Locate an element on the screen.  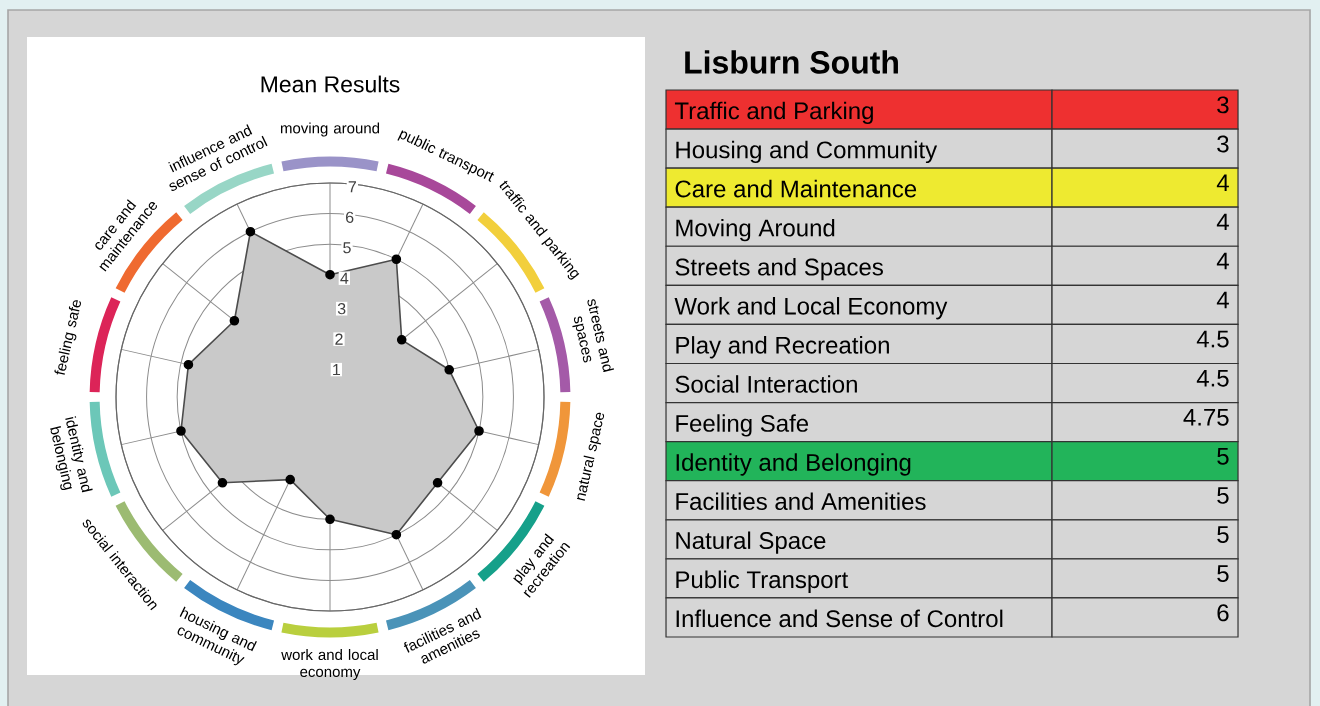
spoke-label: feeling safe is located at coordinates (67, 337).